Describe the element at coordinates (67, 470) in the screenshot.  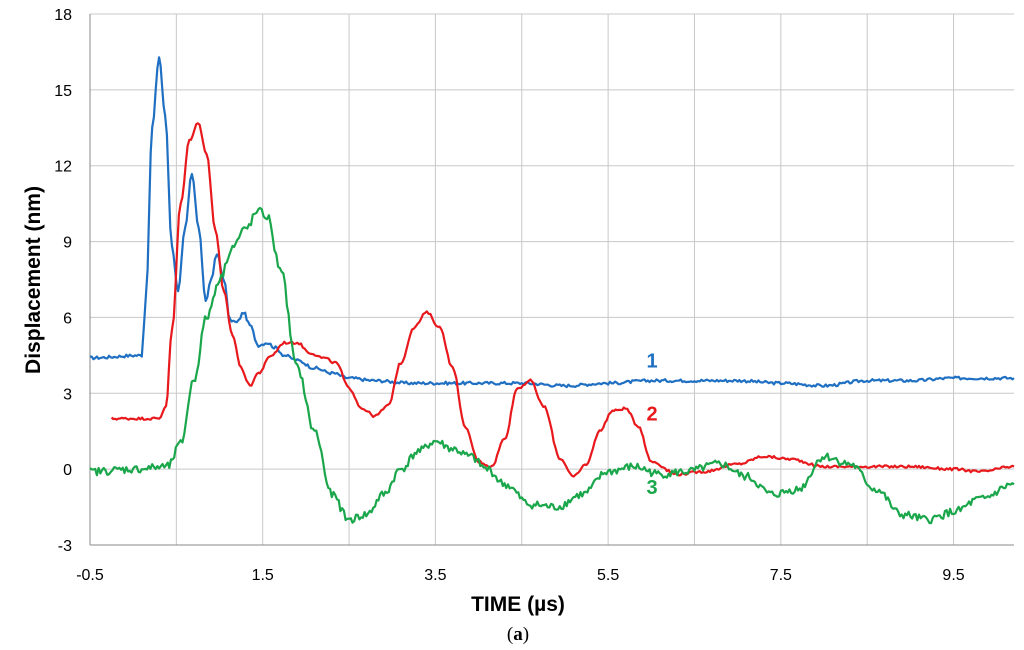
I see `y-tick-label: 0` at that location.